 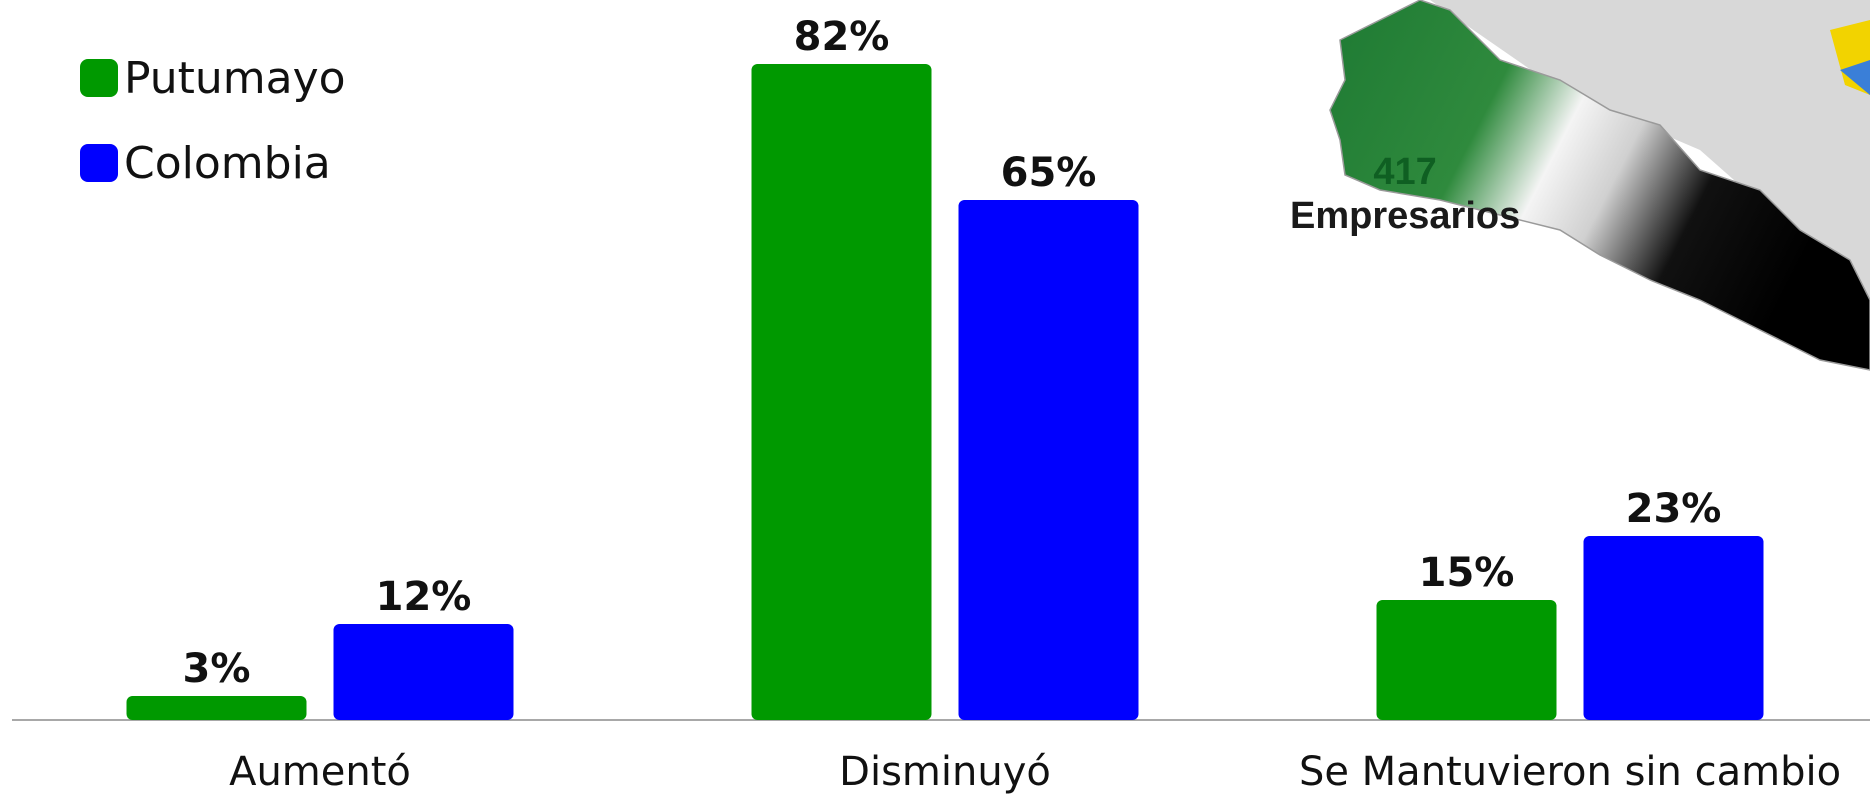 I want to click on legend-swatch-putumayo, so click(x=99, y=78).